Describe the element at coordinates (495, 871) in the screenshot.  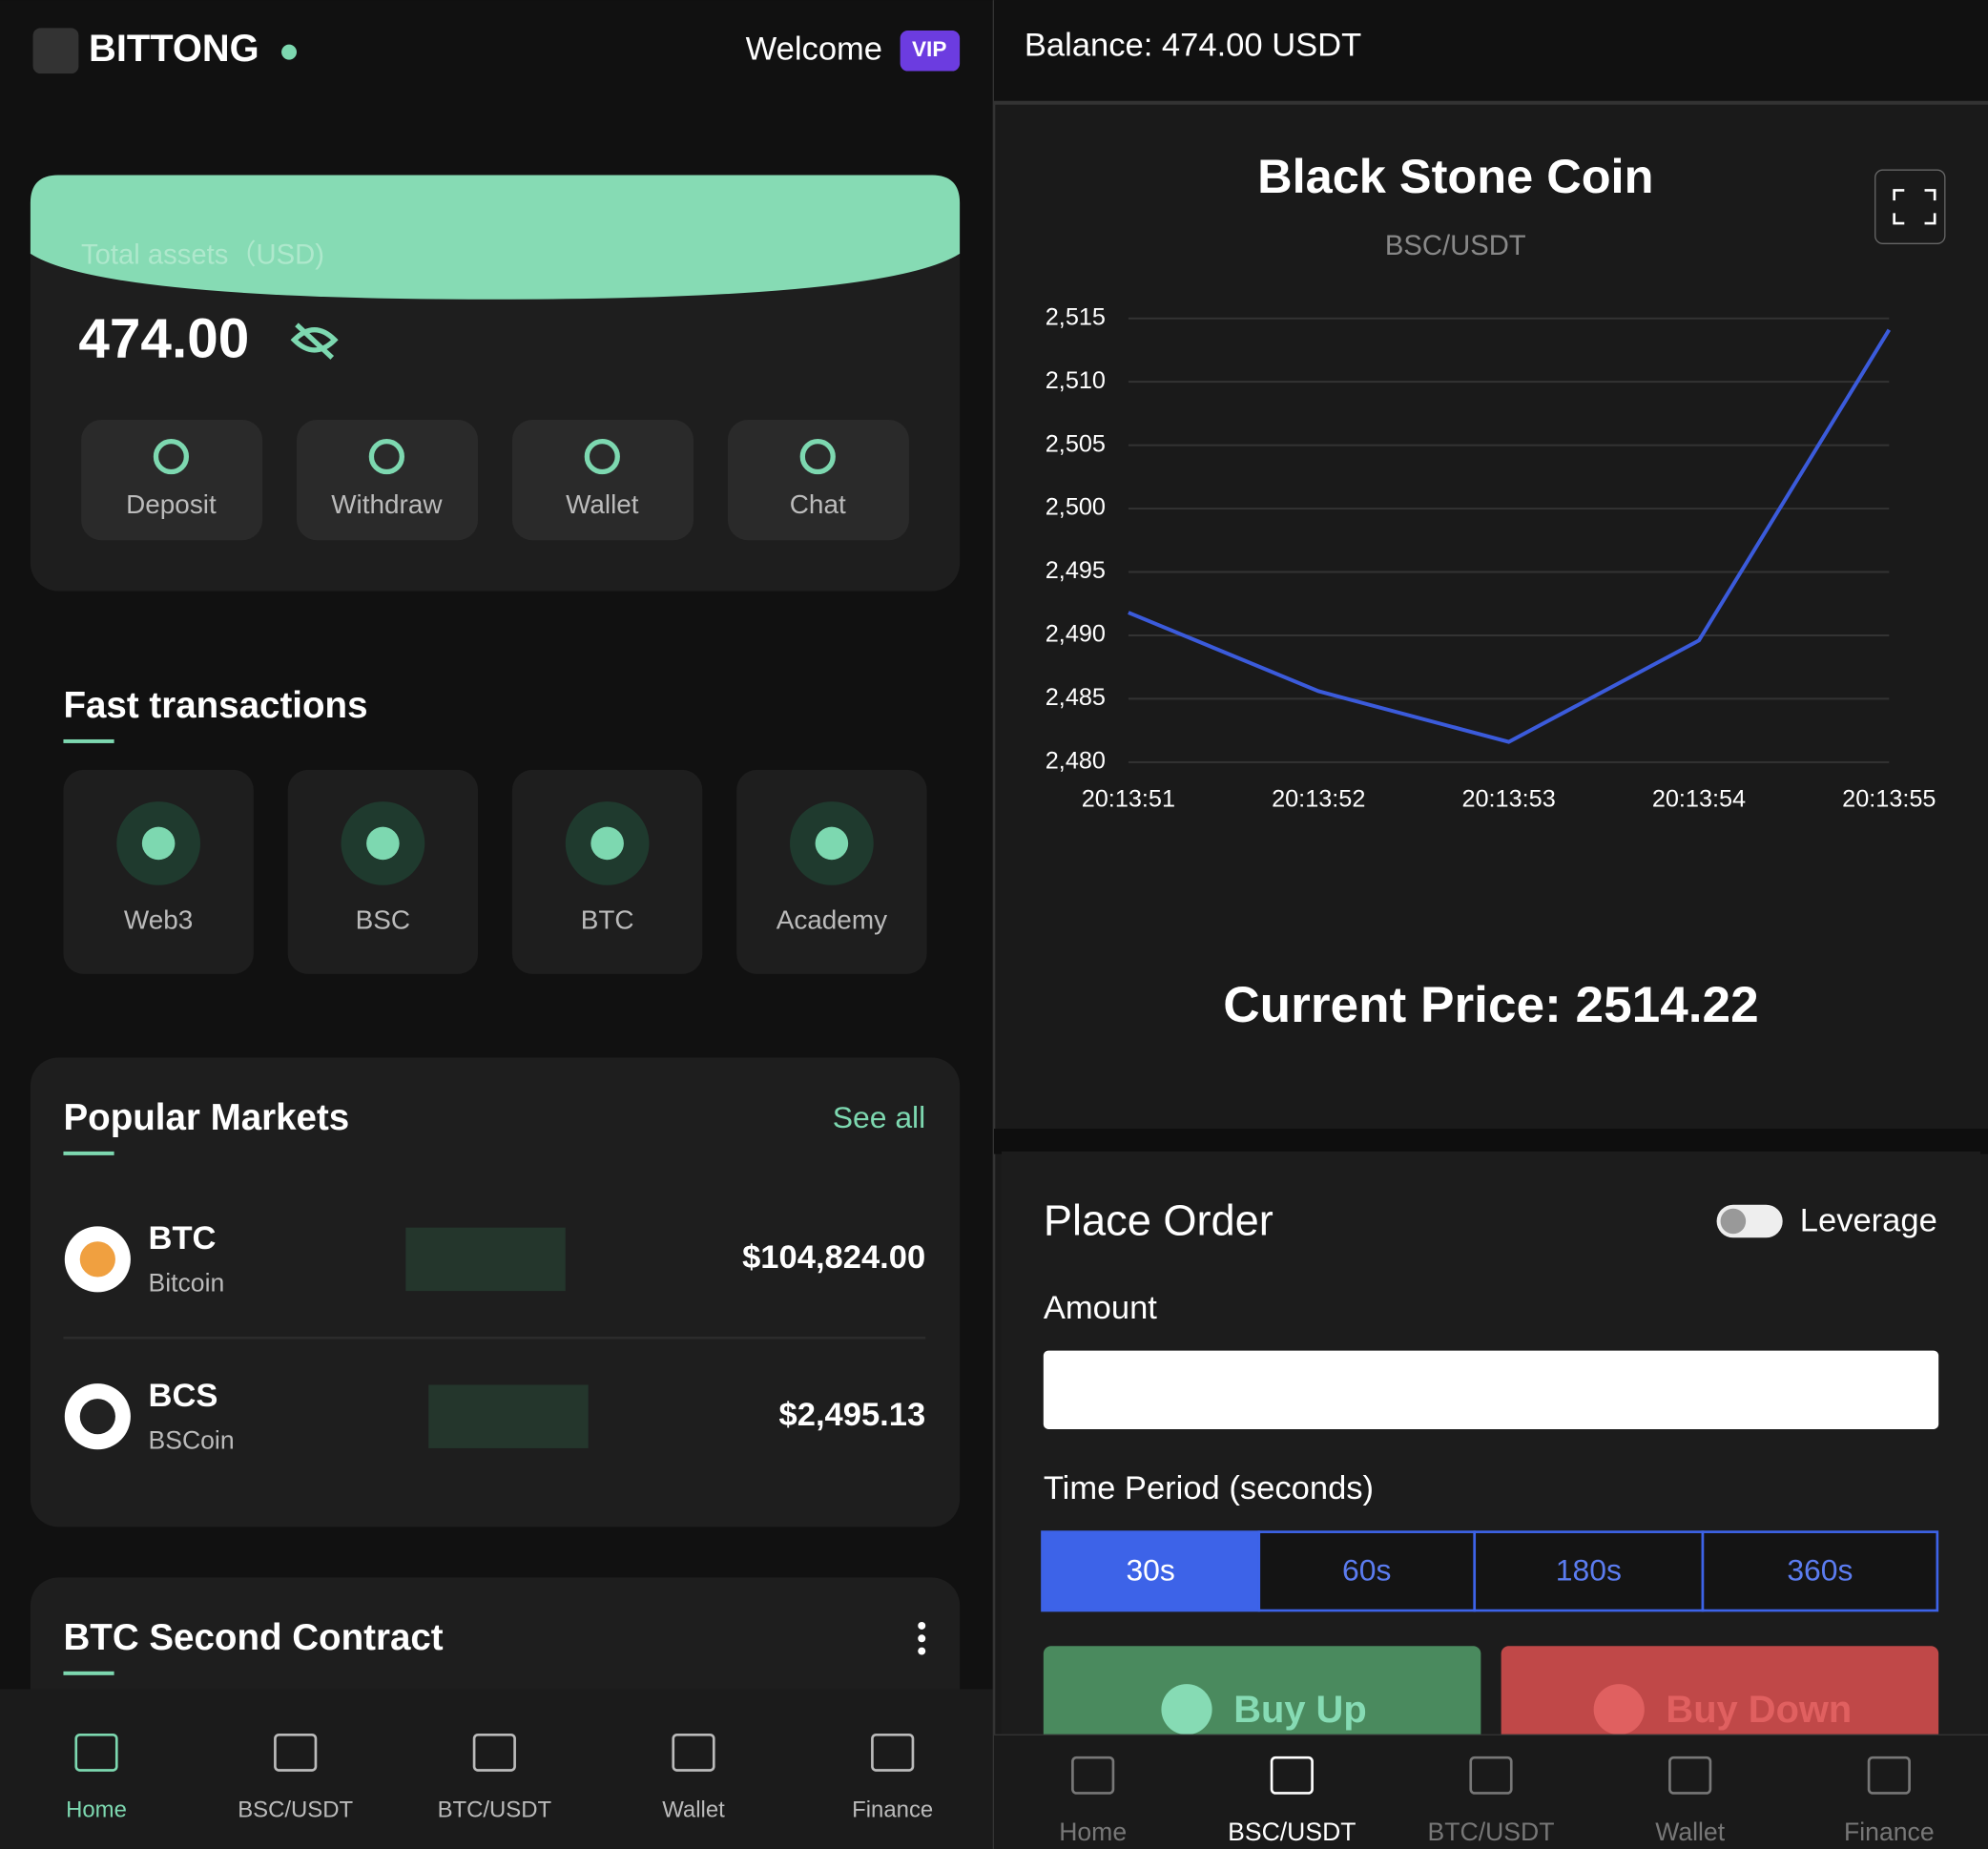
I see `fast-list: Web3 BSC BTC Academy` at that location.